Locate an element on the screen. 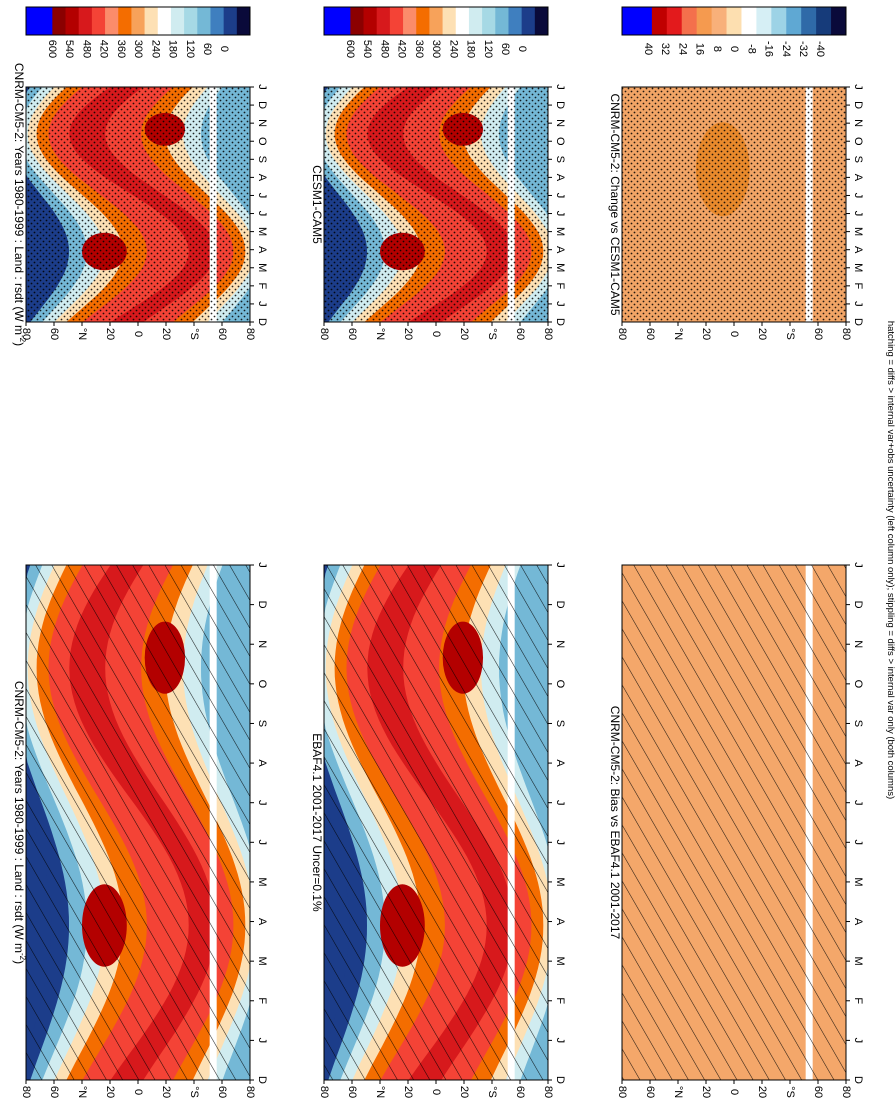 The width and height of the screenshot is (895, 1102). colorbar-label: -8 is located at coordinates (751, 49).